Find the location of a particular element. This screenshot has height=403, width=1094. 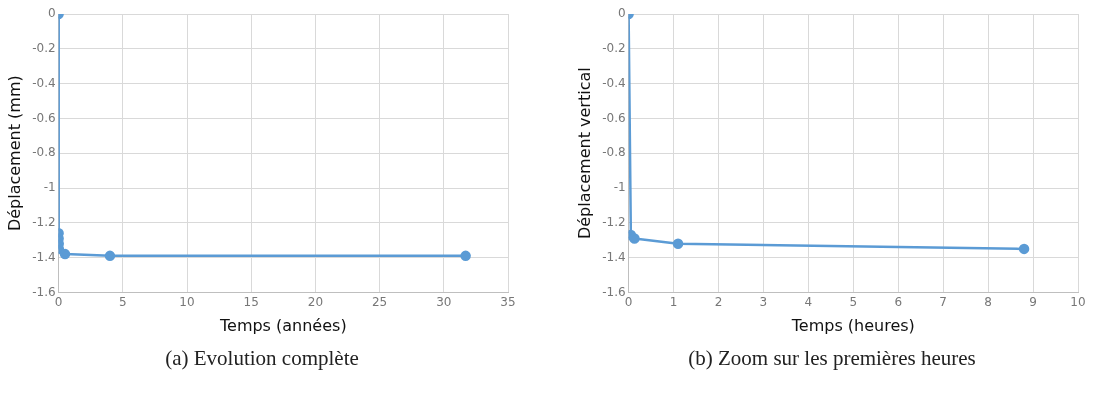

x-tick-label: 30 is located at coordinates (444, 301).